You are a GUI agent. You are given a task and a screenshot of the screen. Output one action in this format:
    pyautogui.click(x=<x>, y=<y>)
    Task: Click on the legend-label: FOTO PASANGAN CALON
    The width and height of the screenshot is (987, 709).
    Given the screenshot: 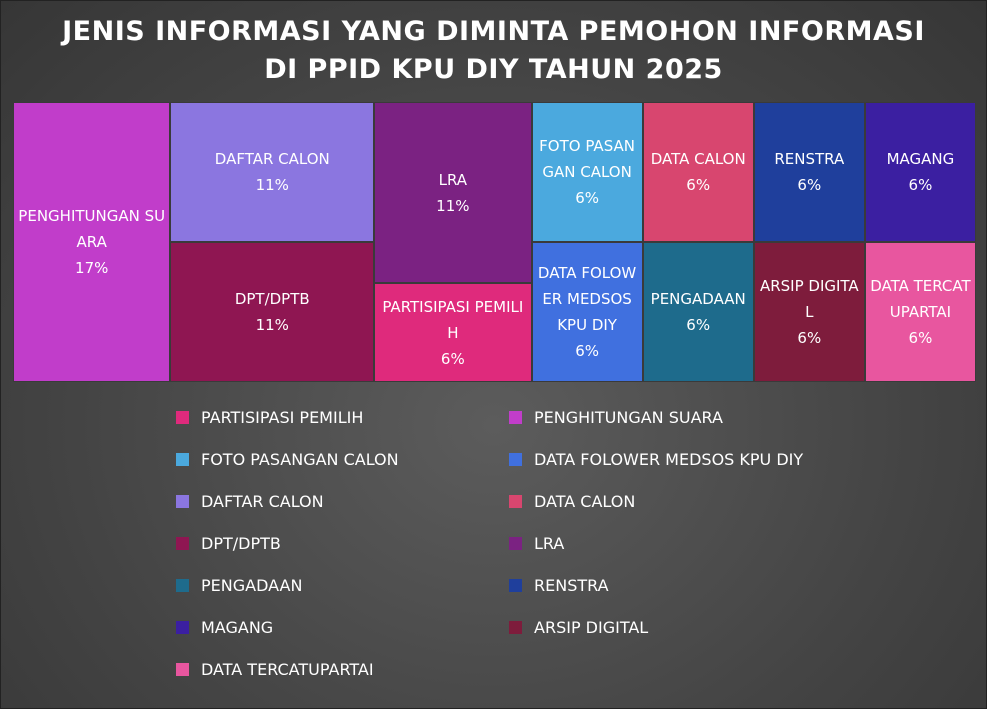 What is the action you would take?
    pyautogui.click(x=300, y=459)
    